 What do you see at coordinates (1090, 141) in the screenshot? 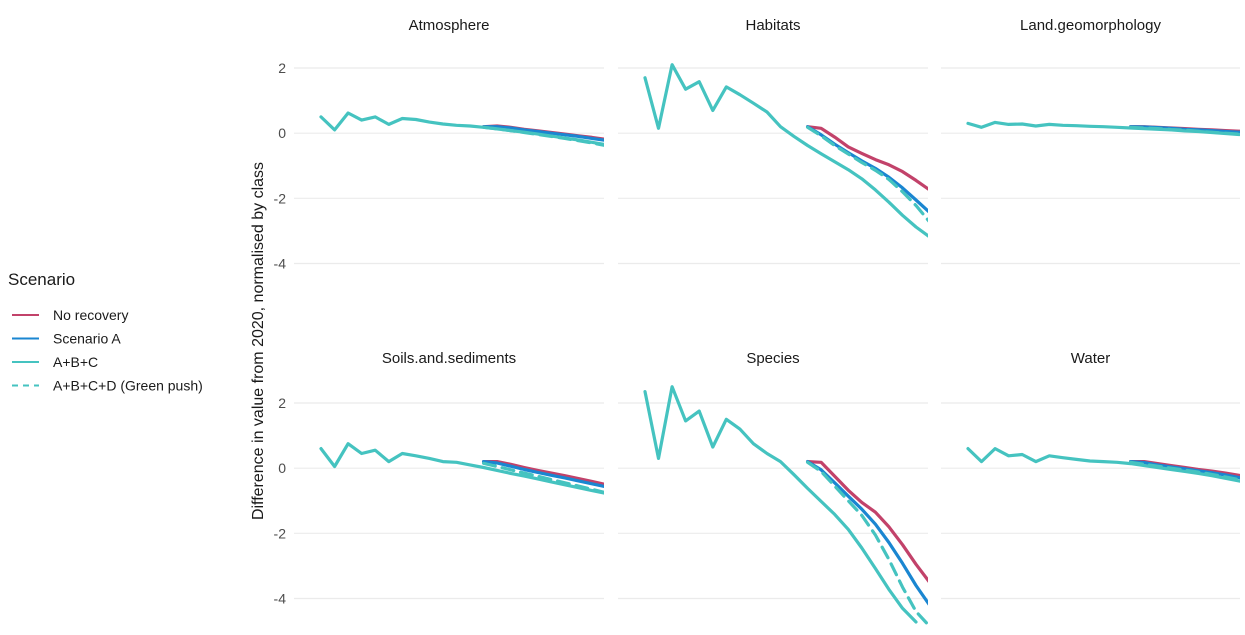
I see `panel-land-geomorphology: Land.geomorphology` at bounding box center [1090, 141].